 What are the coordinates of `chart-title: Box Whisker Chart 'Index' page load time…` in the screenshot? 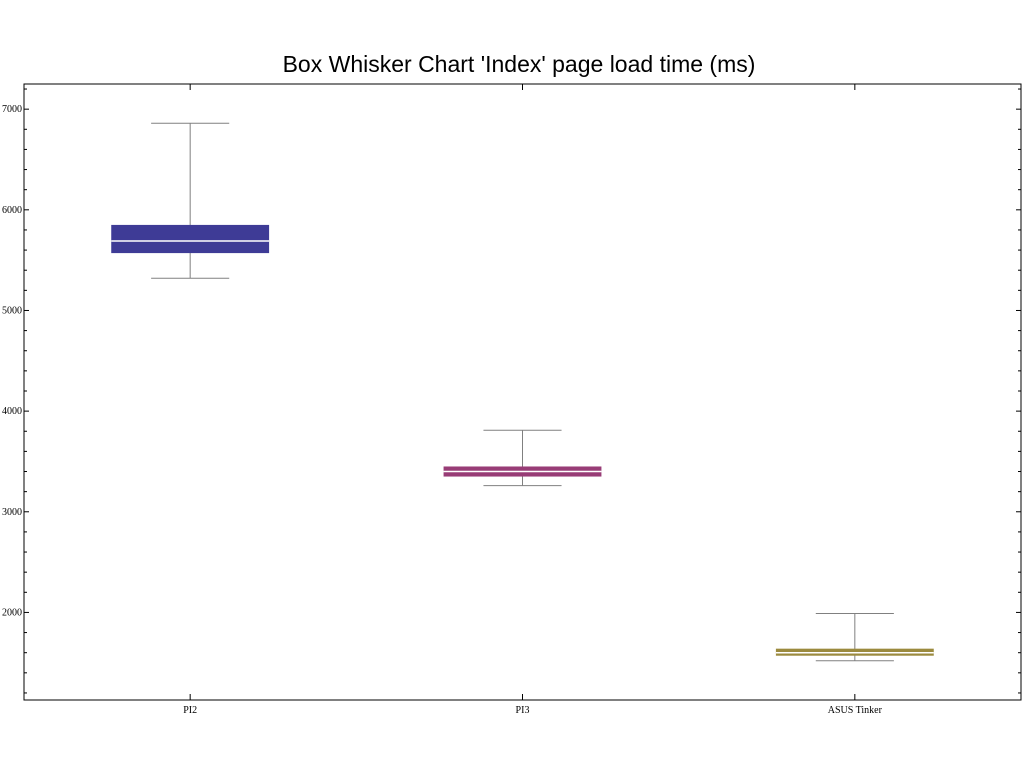 It's located at (519, 64).